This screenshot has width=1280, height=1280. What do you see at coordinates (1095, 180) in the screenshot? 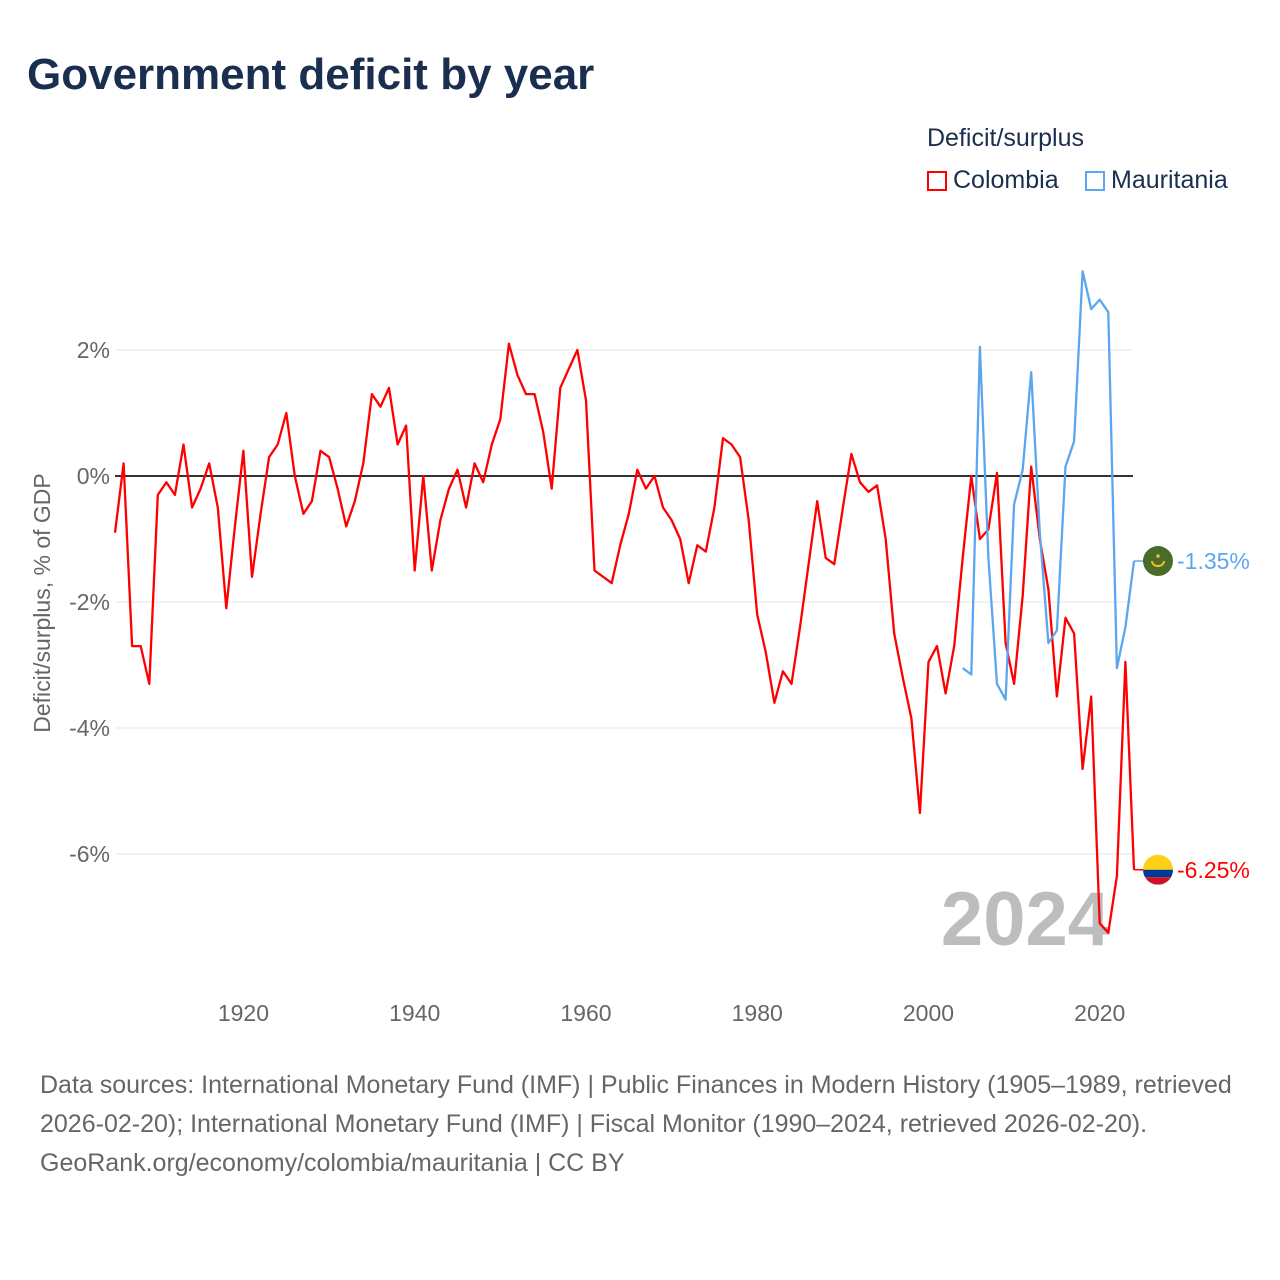
I see `legend-swatch-mauritania` at bounding box center [1095, 180].